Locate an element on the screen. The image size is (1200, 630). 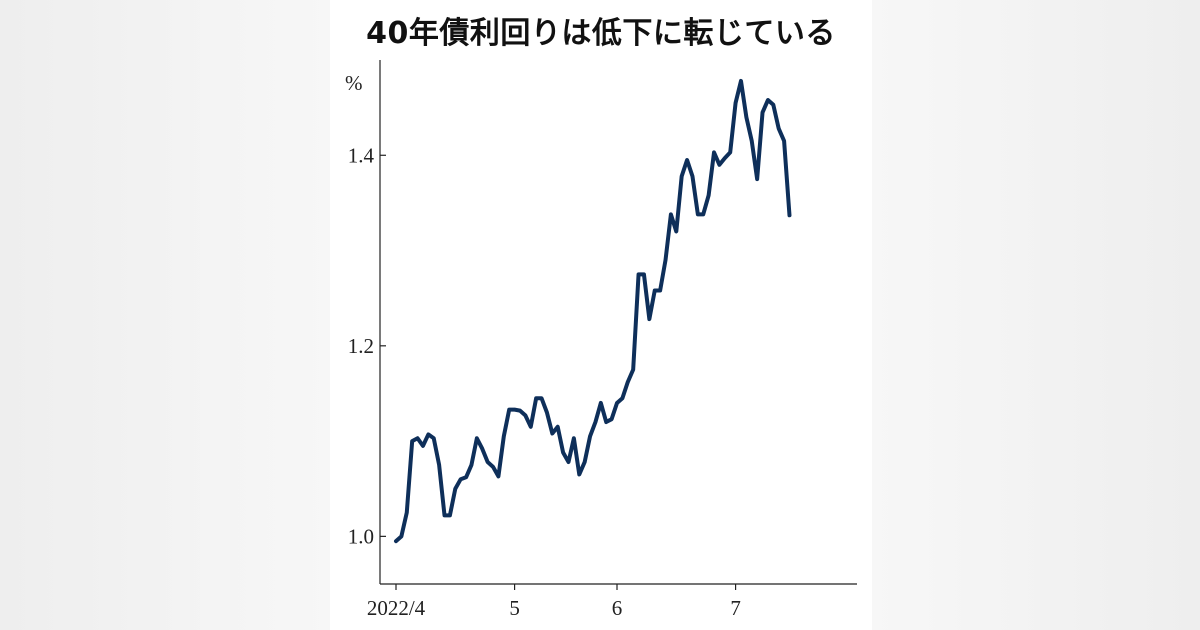
x-tick-label: 5 is located at coordinates (514, 608).